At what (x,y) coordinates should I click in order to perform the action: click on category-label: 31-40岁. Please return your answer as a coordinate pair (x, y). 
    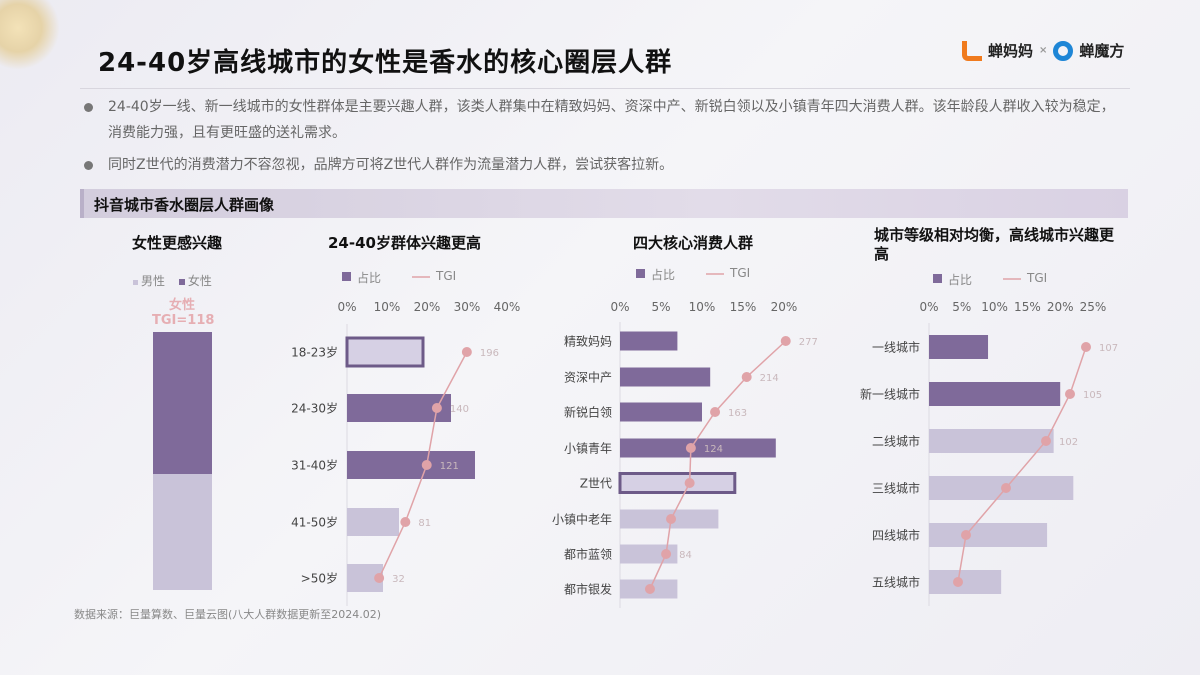
    Looking at the image, I should click on (314, 465).